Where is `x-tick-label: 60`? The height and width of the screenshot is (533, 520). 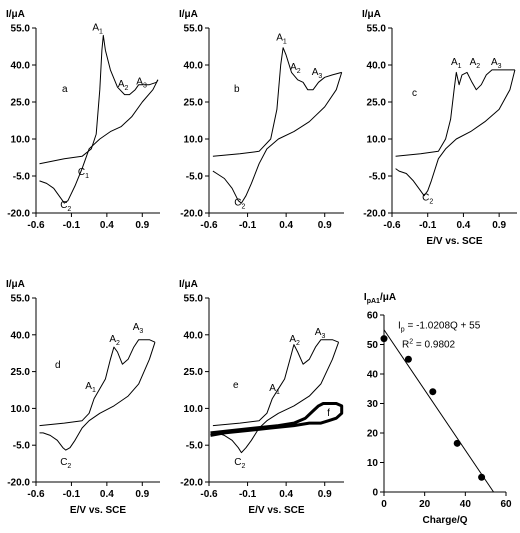 x-tick-label: 60 is located at coordinates (506, 504).